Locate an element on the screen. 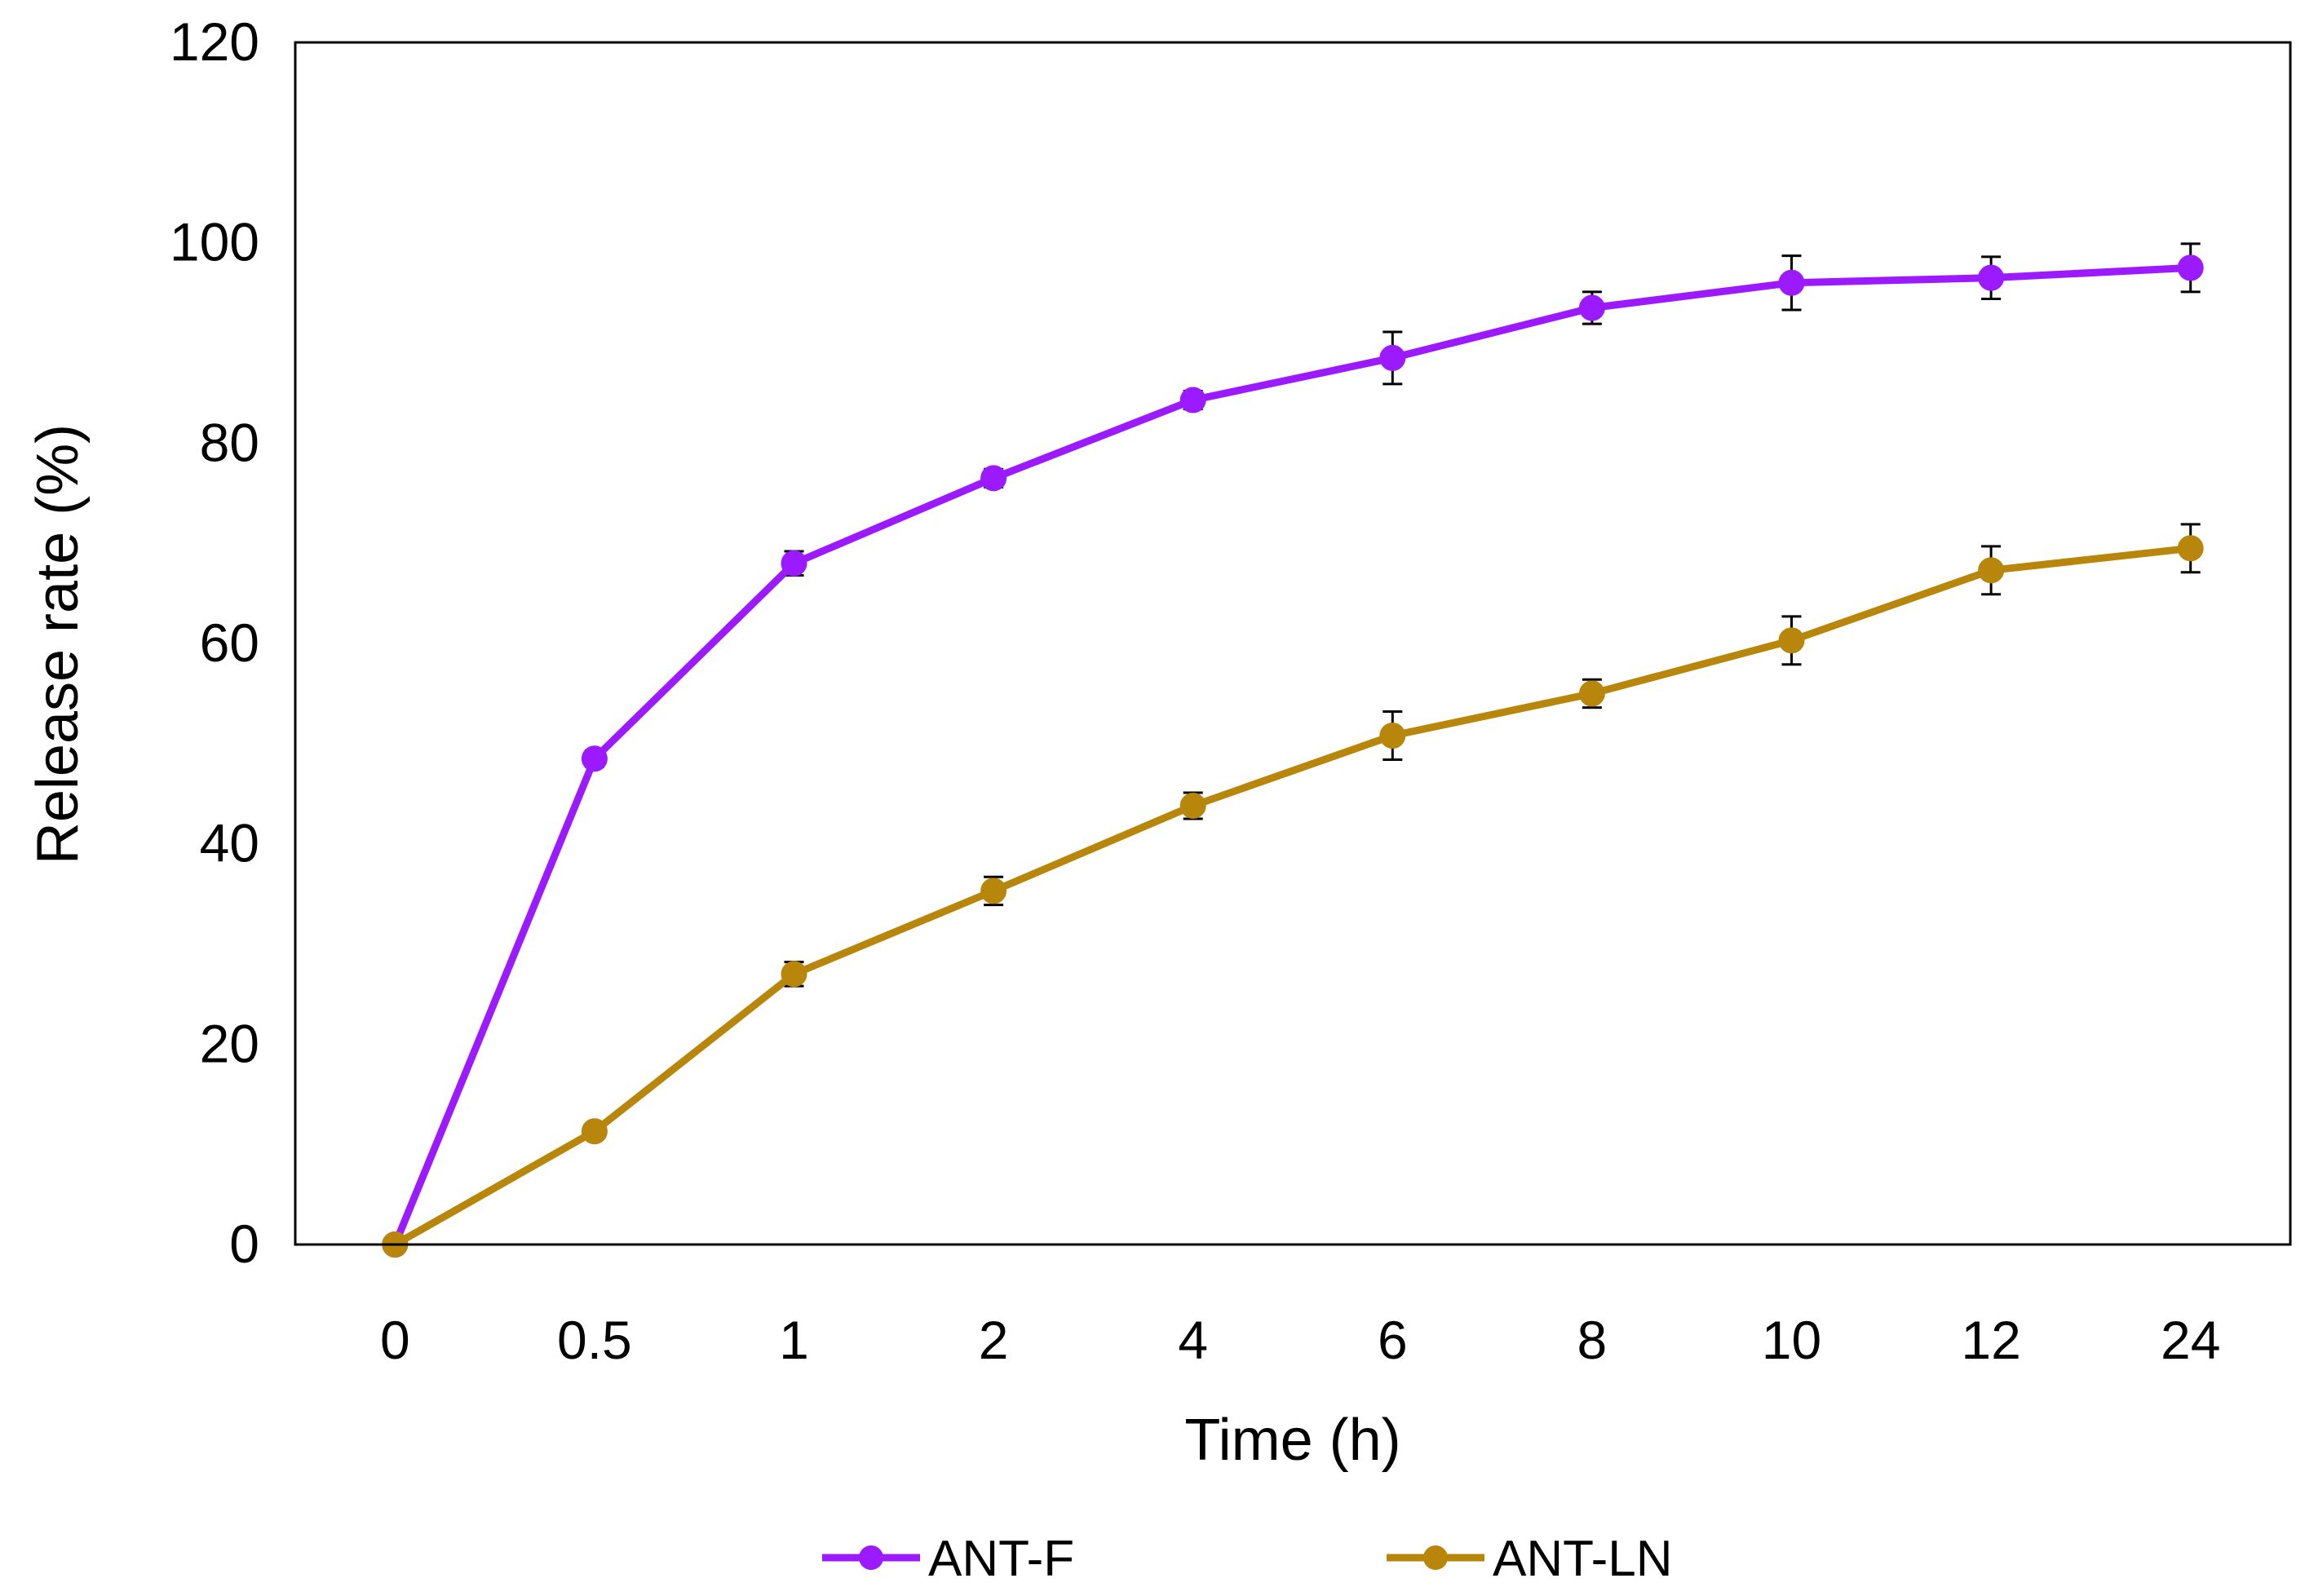 This screenshot has width=2305, height=1596. x-axis-title: Time (h) is located at coordinates (1292, 1440).